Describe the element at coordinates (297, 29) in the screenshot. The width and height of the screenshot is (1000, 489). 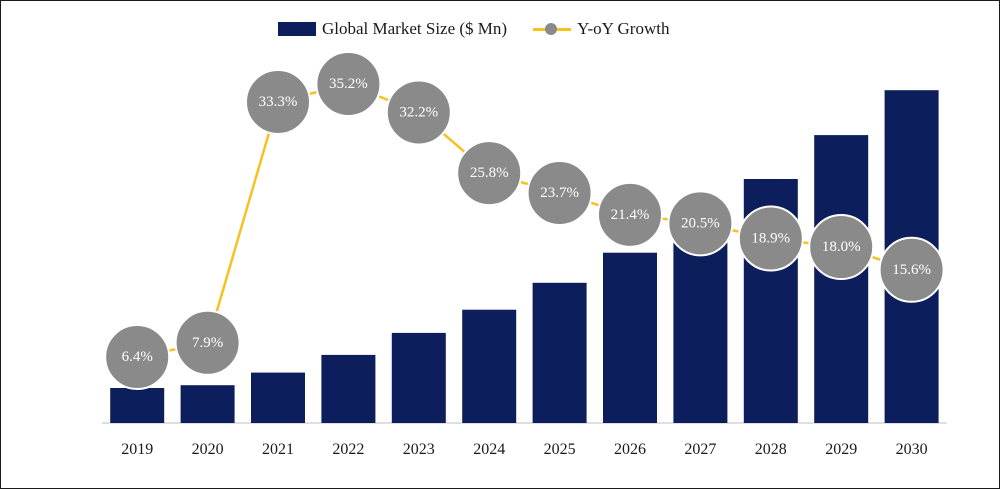
I see `legend-swatch-bar` at that location.